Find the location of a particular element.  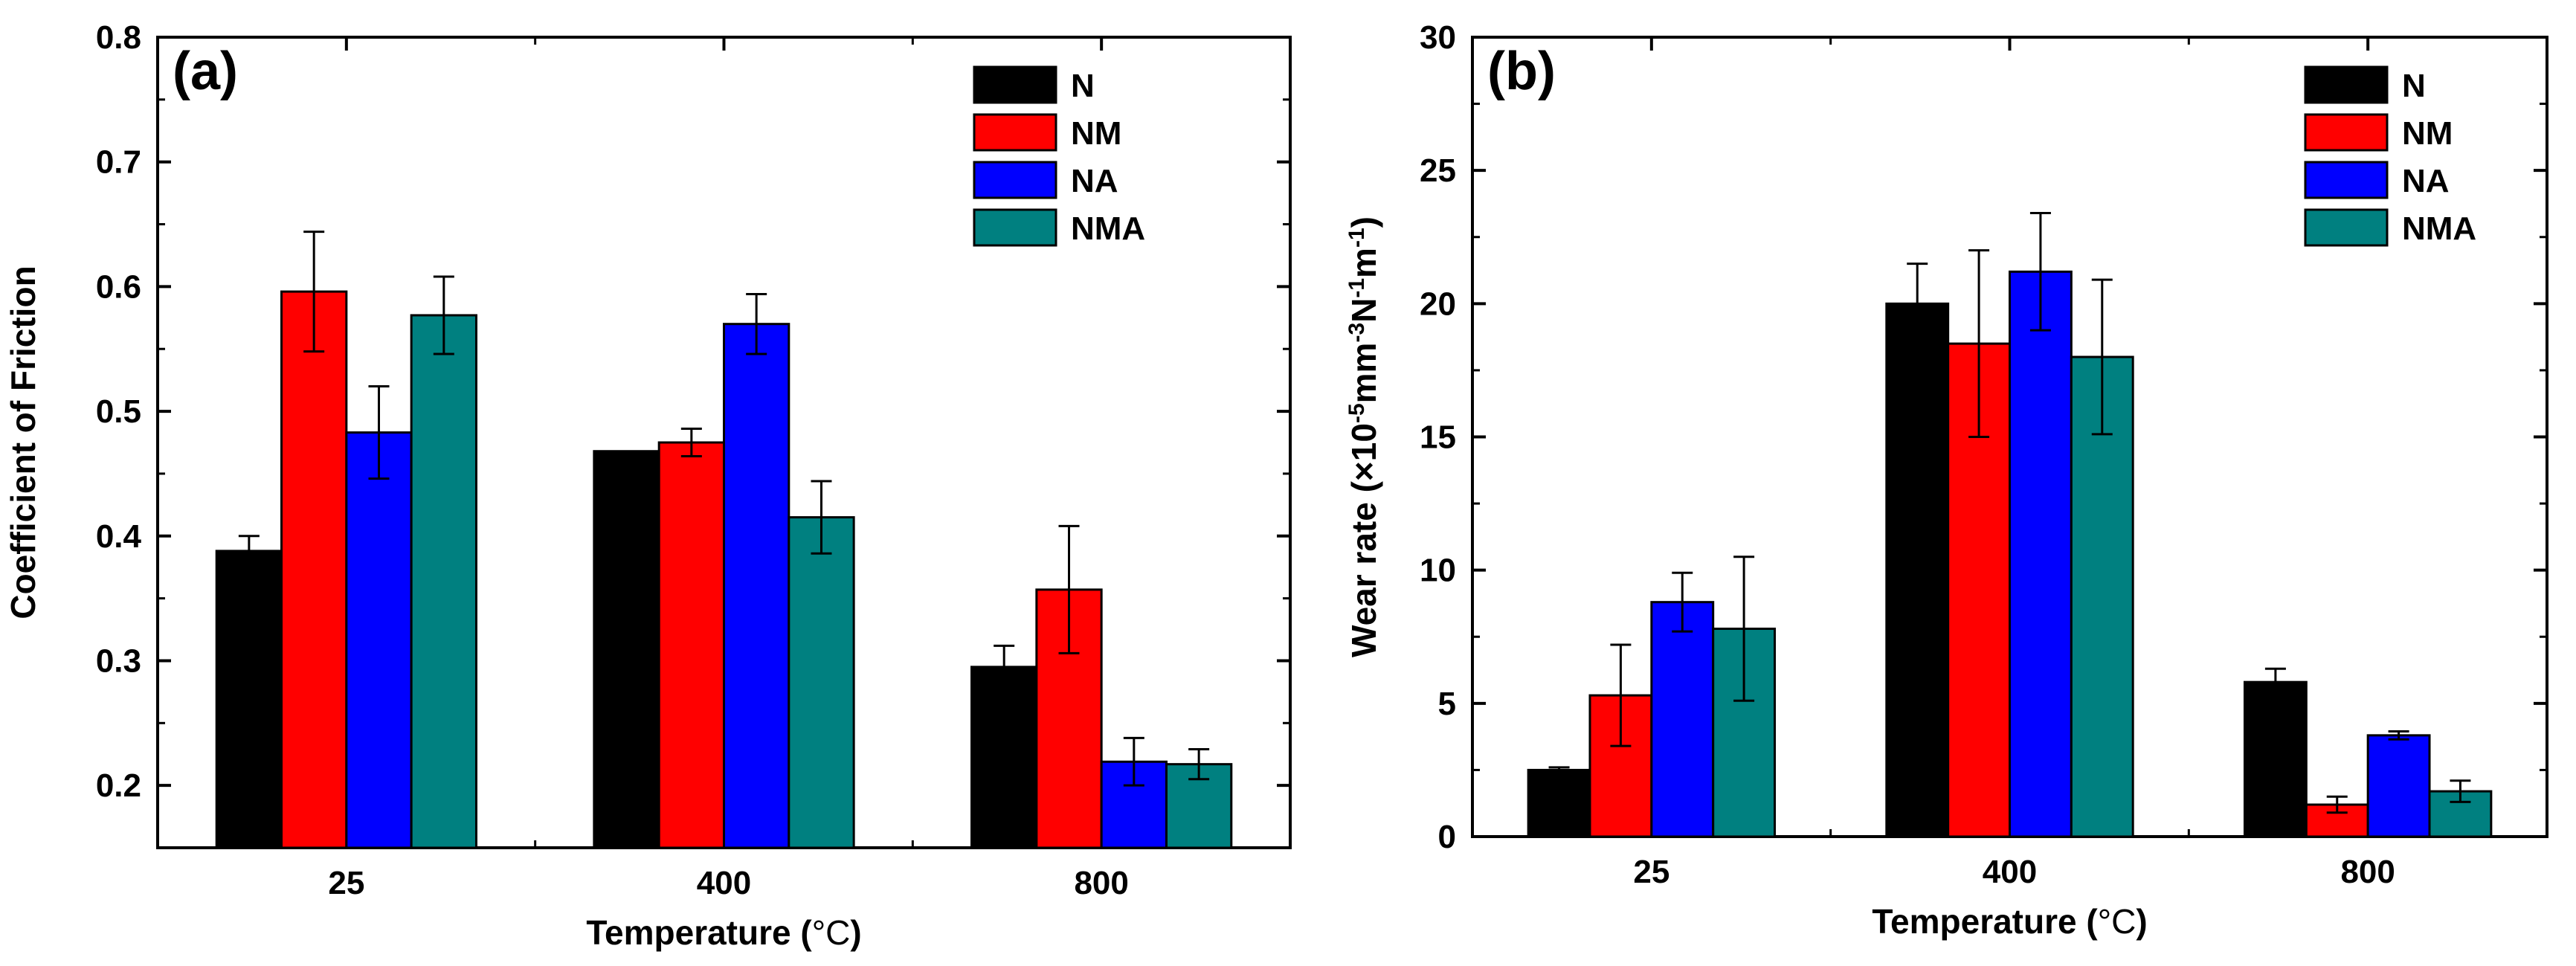

y-tick-label: 20 is located at coordinates (1438, 304).